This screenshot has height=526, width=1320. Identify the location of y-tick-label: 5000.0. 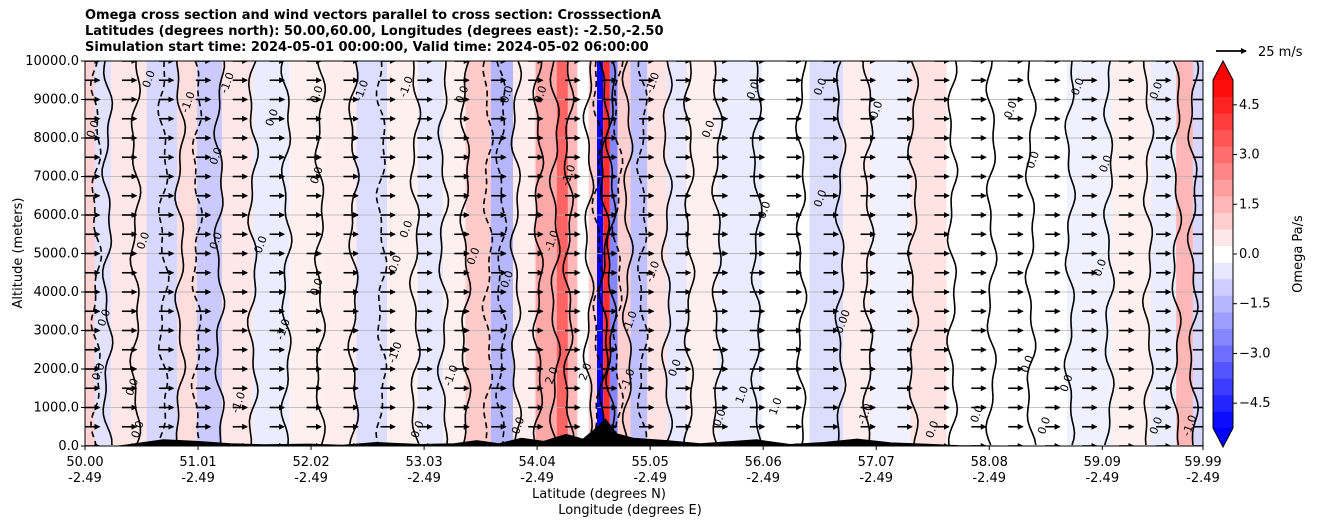
(57, 254).